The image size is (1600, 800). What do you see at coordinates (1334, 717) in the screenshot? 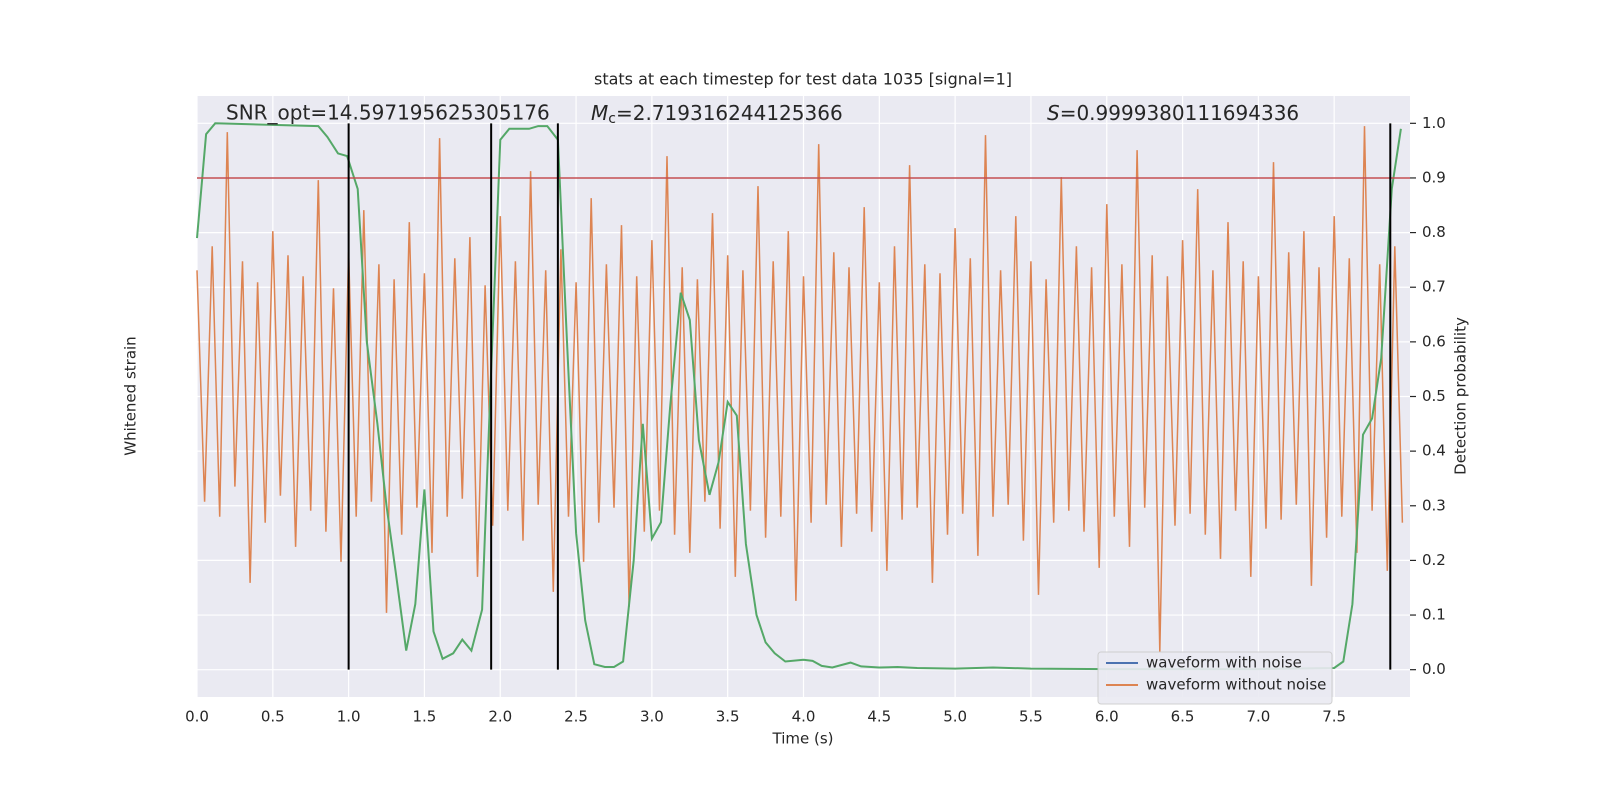
I see `x-tick-label: 7.5` at bounding box center [1334, 717].